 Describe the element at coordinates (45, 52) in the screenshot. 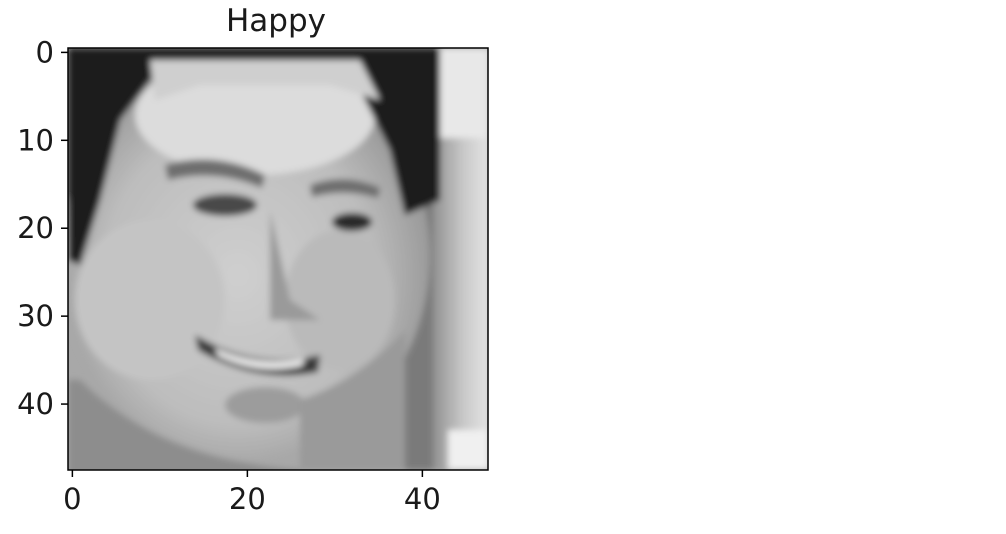

I see `y-tick-label: 0` at that location.